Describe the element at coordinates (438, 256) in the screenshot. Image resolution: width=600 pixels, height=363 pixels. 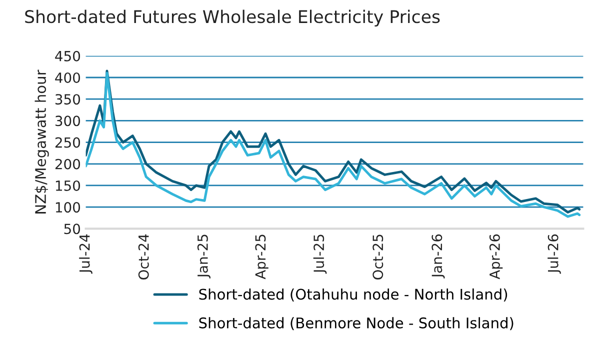
I see `x-tick-label: Jan-26` at that location.